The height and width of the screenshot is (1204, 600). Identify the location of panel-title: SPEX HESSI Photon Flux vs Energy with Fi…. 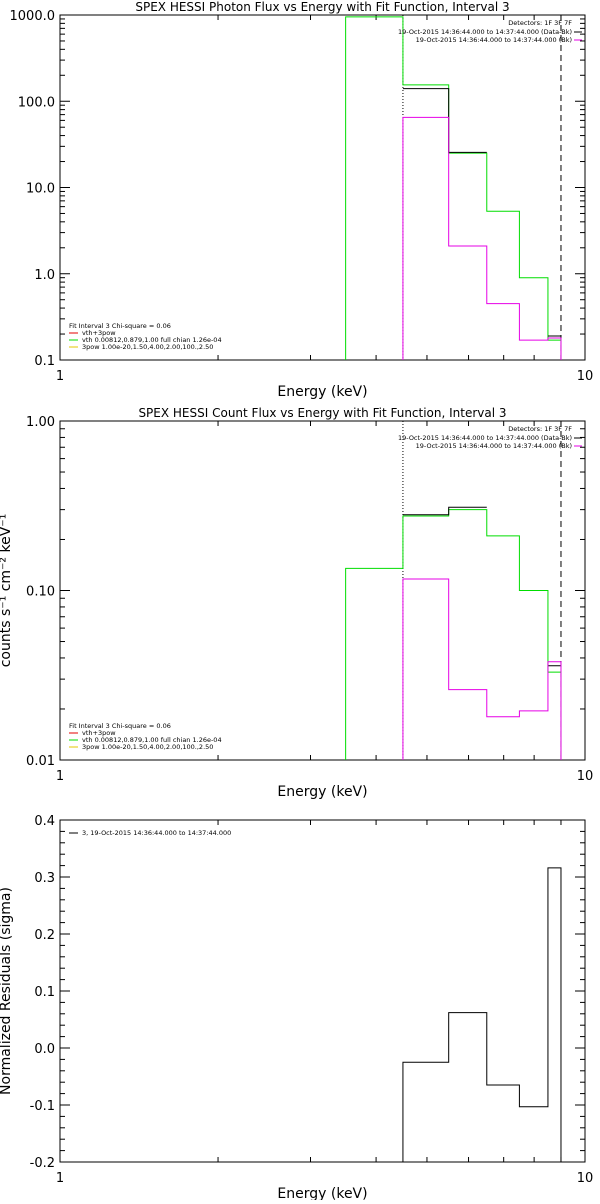
(322, 7).